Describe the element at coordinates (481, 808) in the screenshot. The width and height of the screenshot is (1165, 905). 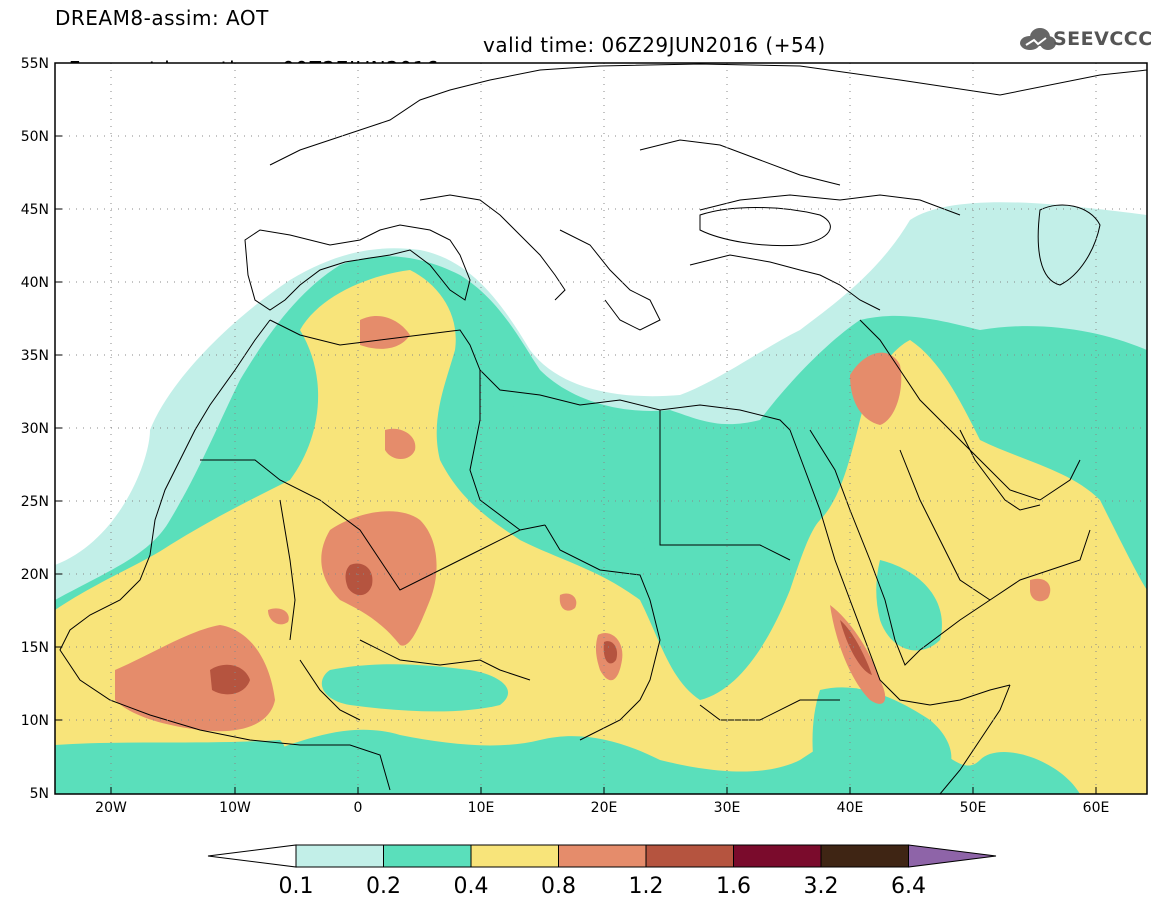
I see `lon-label: 10E` at that location.